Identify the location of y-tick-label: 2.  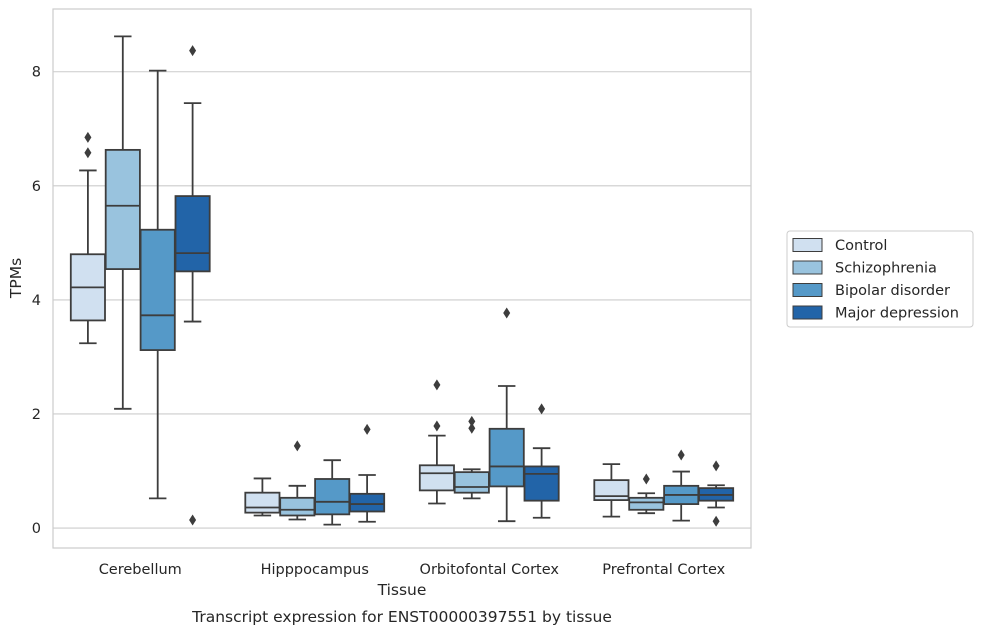
(36, 415).